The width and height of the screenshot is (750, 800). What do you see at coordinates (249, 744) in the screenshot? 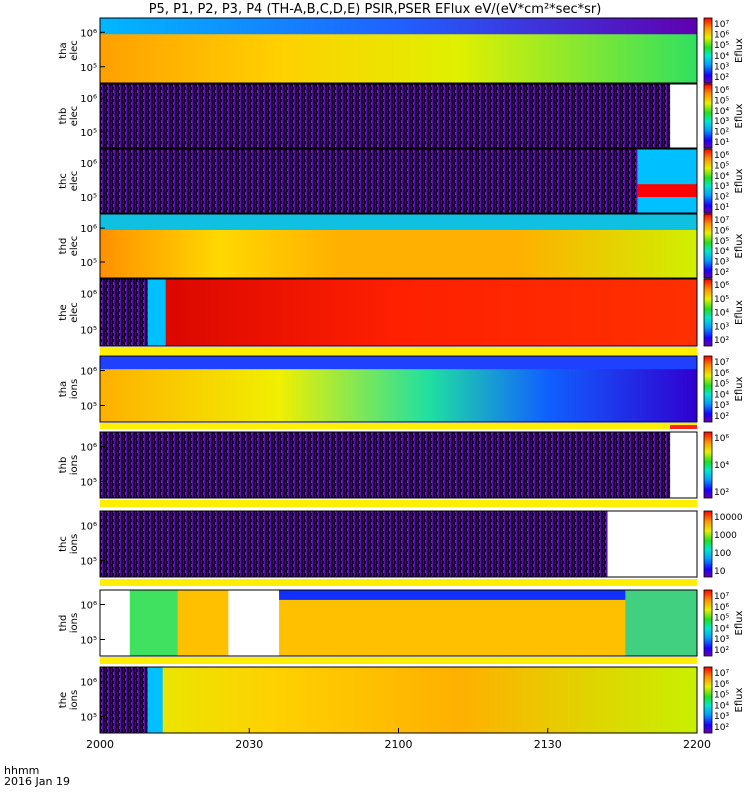
I see `x-tick-label: 2030` at bounding box center [249, 744].